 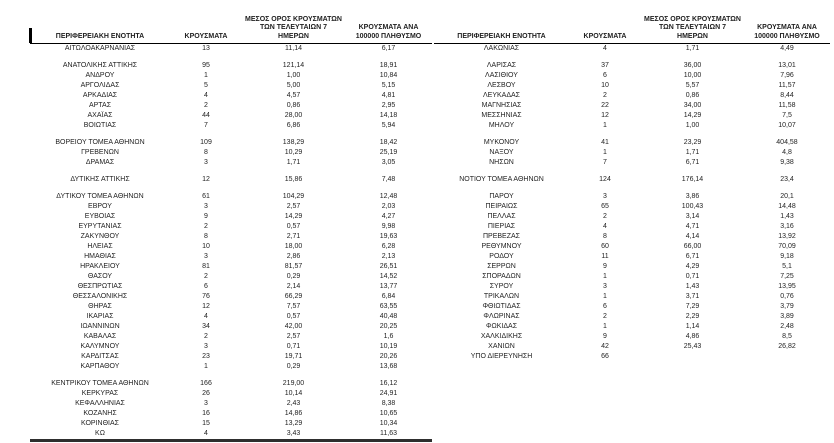 I want to click on region-name-cell: ΠΕΙΡΑΙΩΣ, so click(x=501, y=207).